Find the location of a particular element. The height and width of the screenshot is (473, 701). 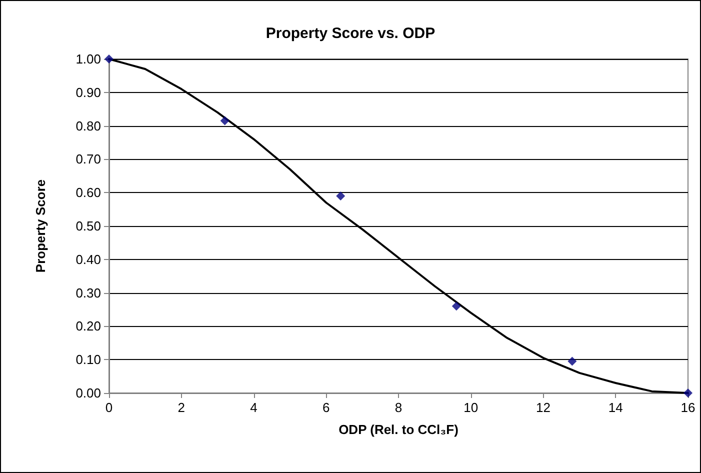

y-axis-title: Property Score is located at coordinates (40, 226).